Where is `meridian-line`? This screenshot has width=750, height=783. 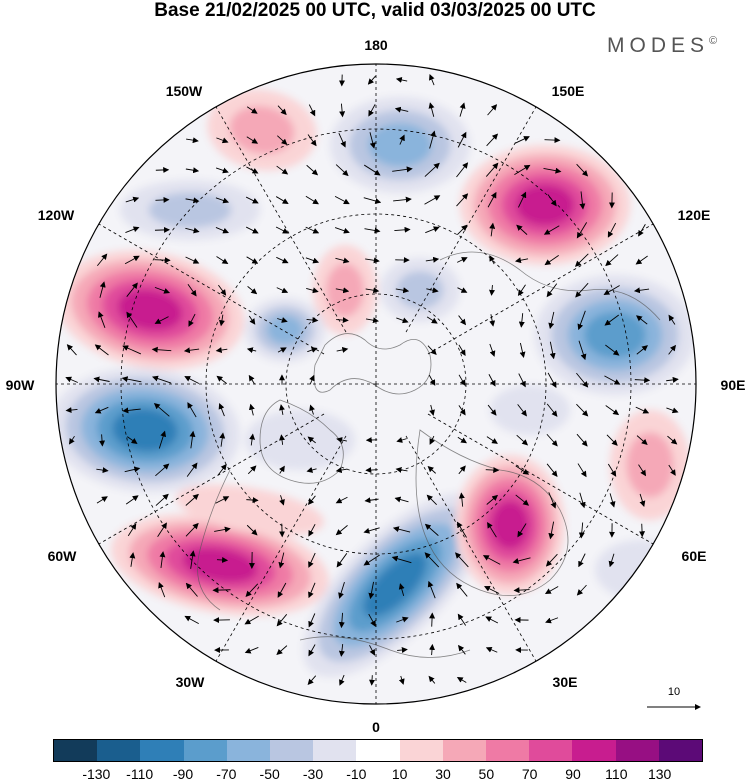 meridian-line is located at coordinates (281, 219).